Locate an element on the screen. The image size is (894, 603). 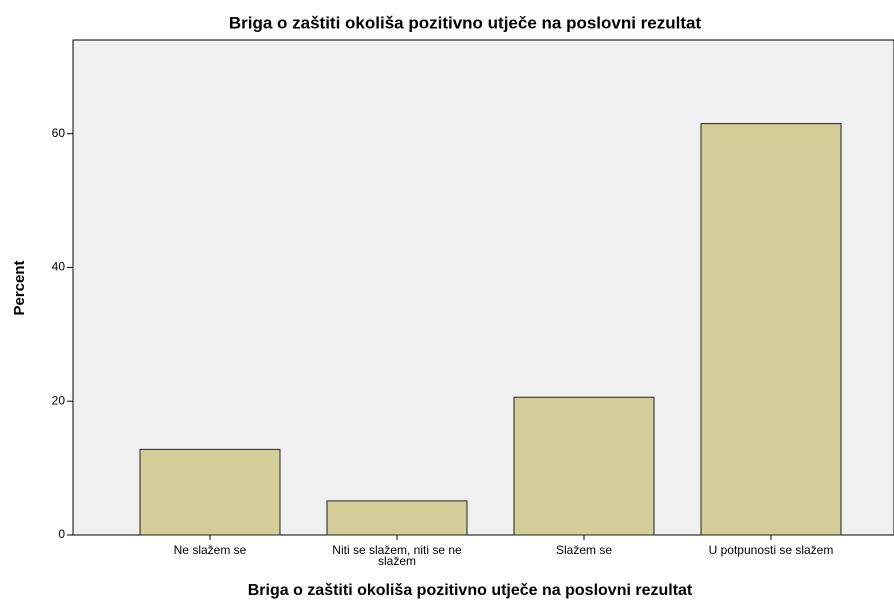
y-tick-label: 20 is located at coordinates (59, 400).